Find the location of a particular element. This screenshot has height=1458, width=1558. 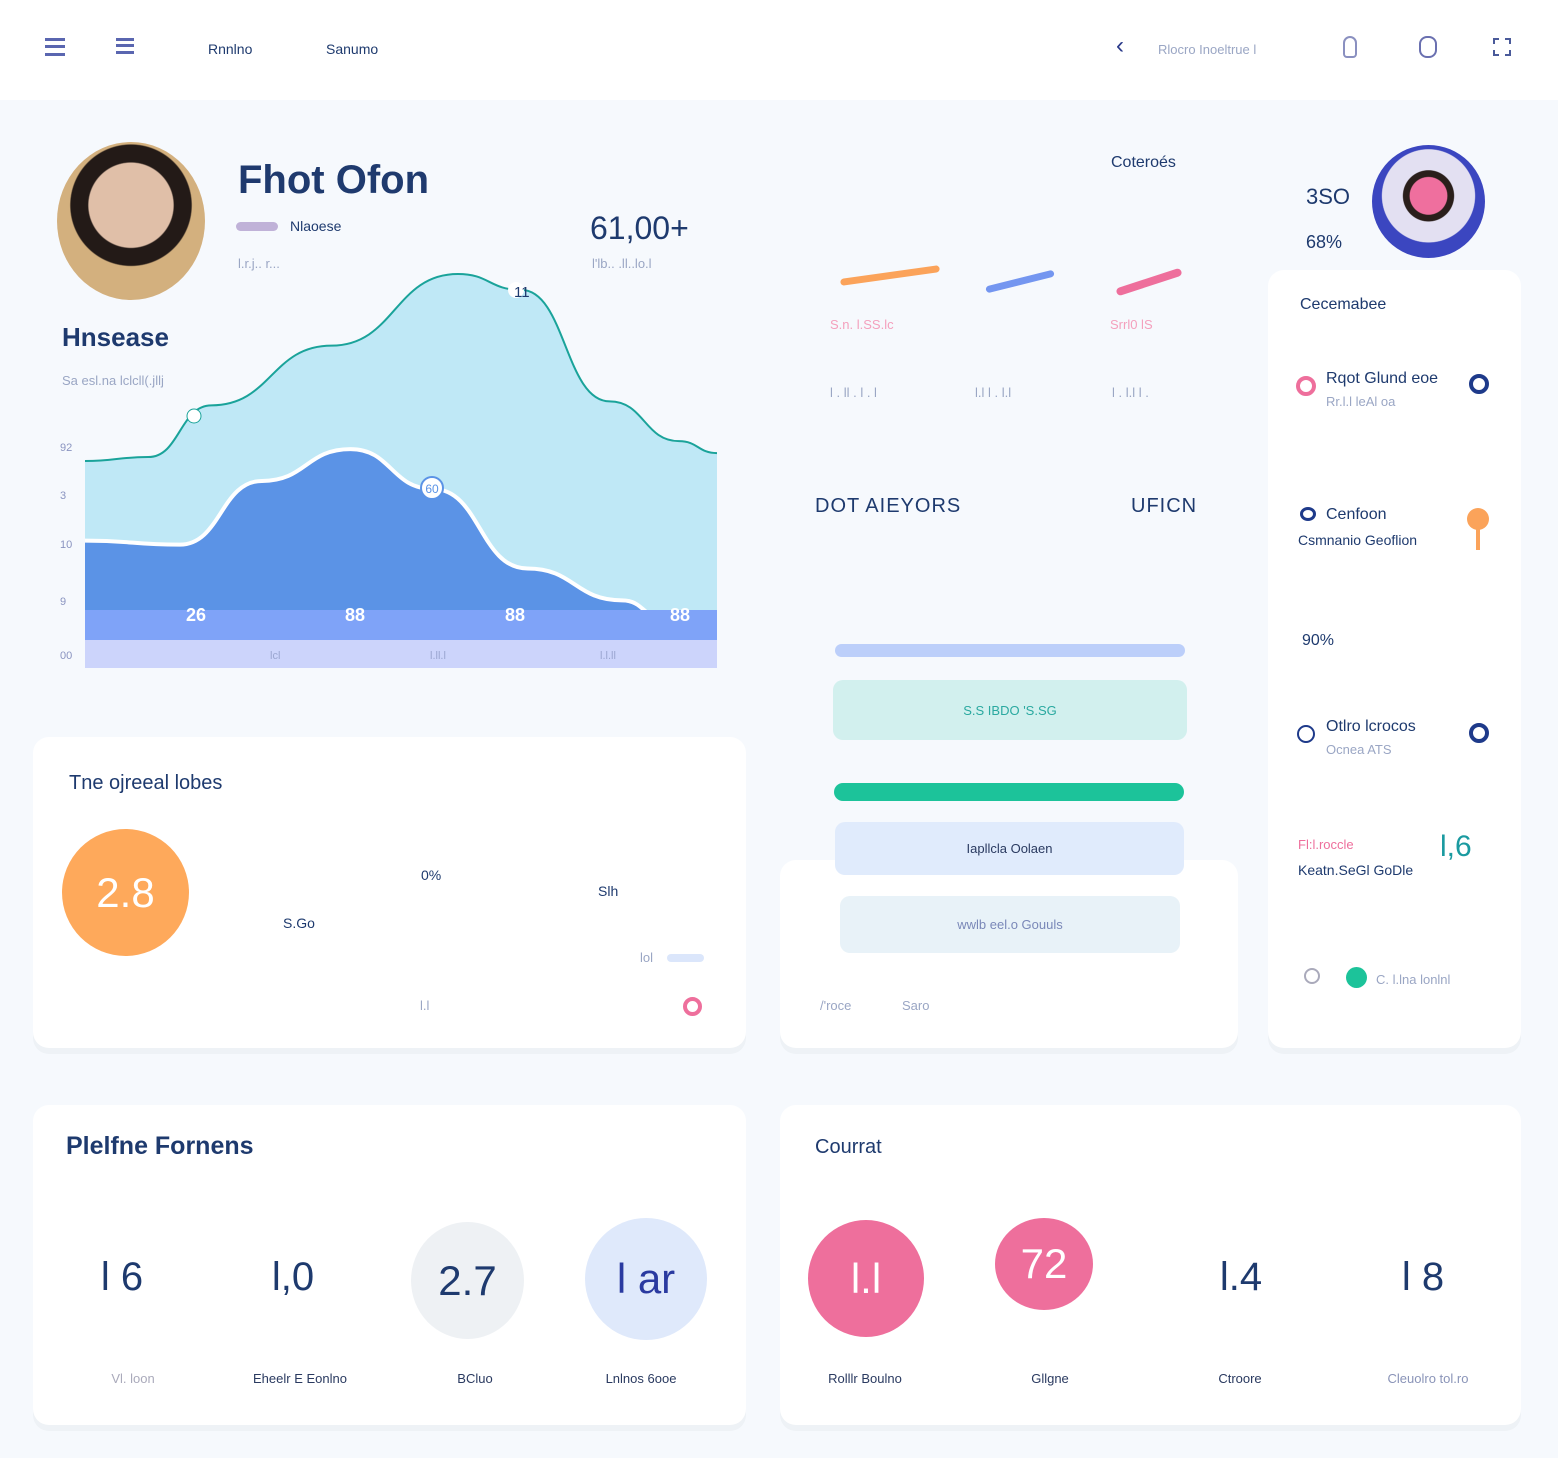

nav-item: Sanumo is located at coordinates (352, 49).